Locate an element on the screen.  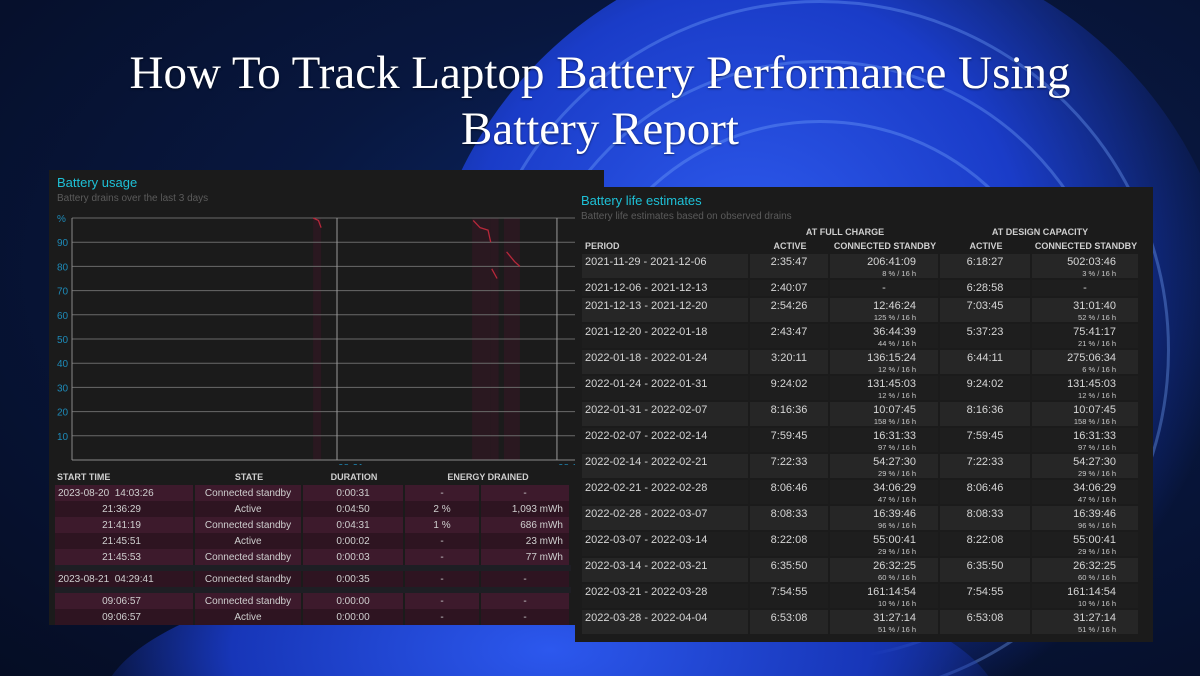
duration-cell: 0:00:03 is located at coordinates (354, 557).